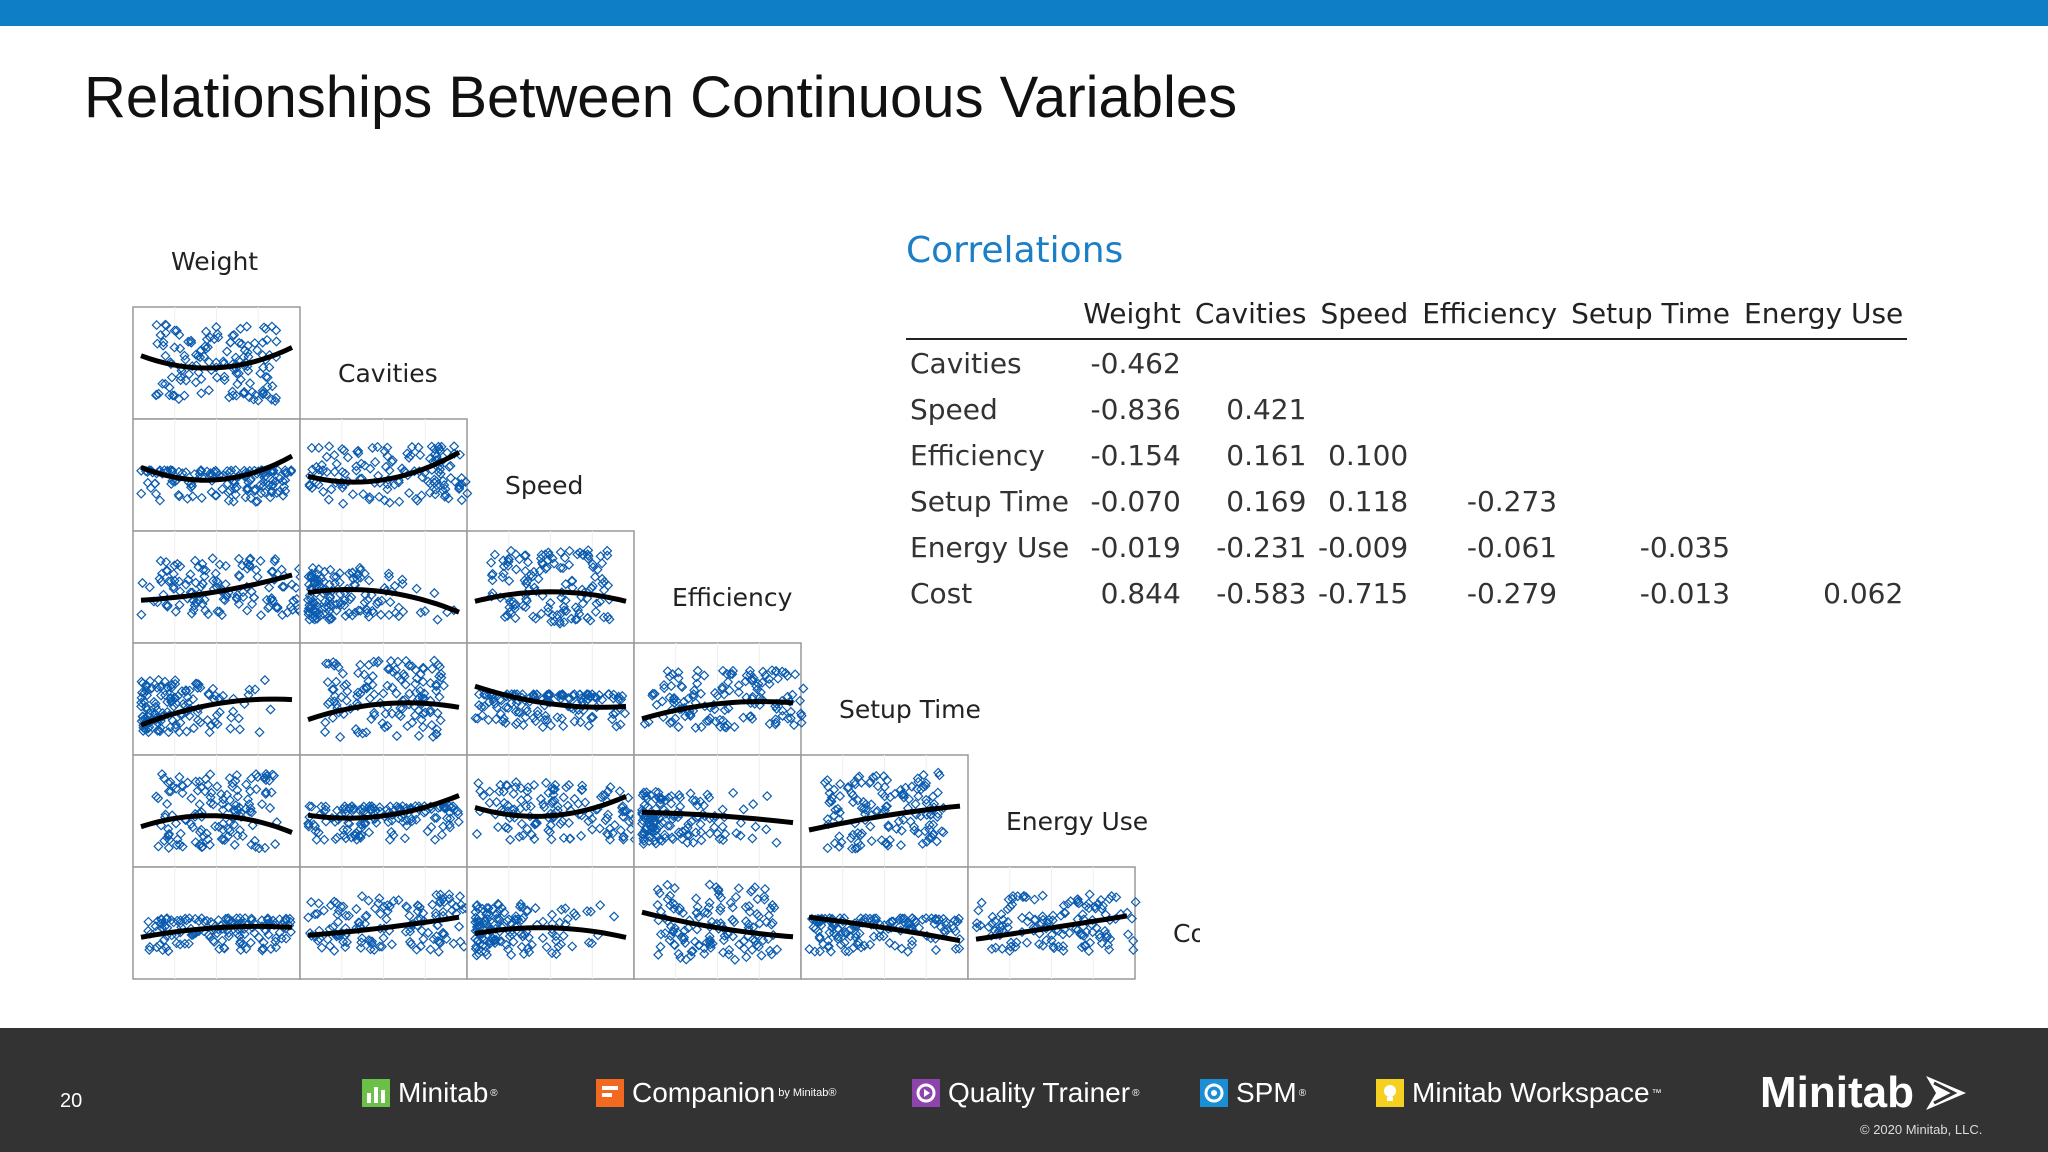 The image size is (2048, 1152). What do you see at coordinates (926, 1093) in the screenshot?
I see `quality-trainer-icon` at bounding box center [926, 1093].